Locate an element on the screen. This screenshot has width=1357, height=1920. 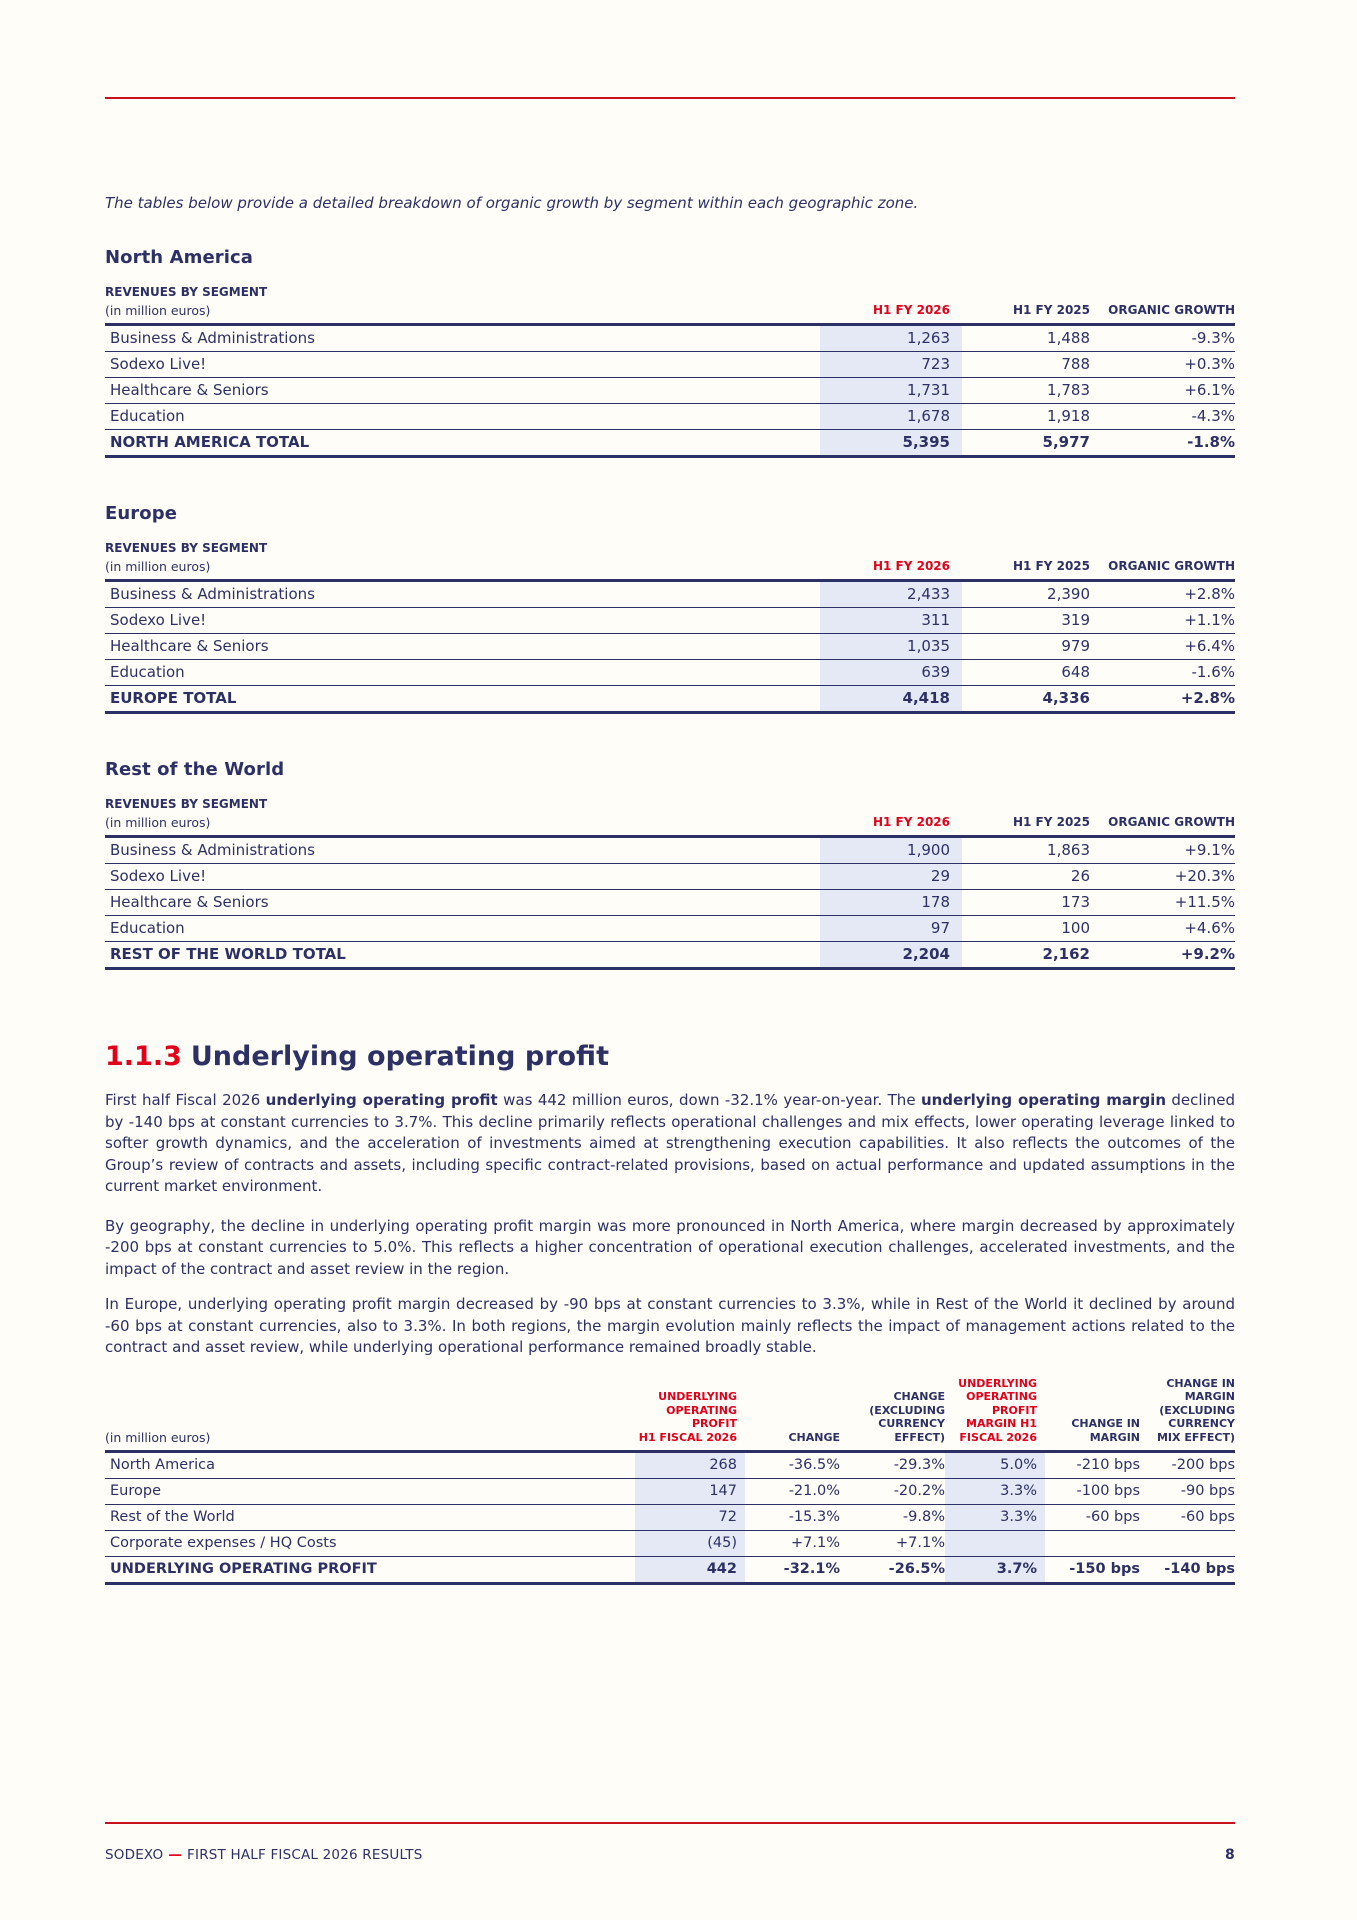
col-header-change-in-margin: CHANGE IN MARGIN is located at coordinates (1092, 1414).